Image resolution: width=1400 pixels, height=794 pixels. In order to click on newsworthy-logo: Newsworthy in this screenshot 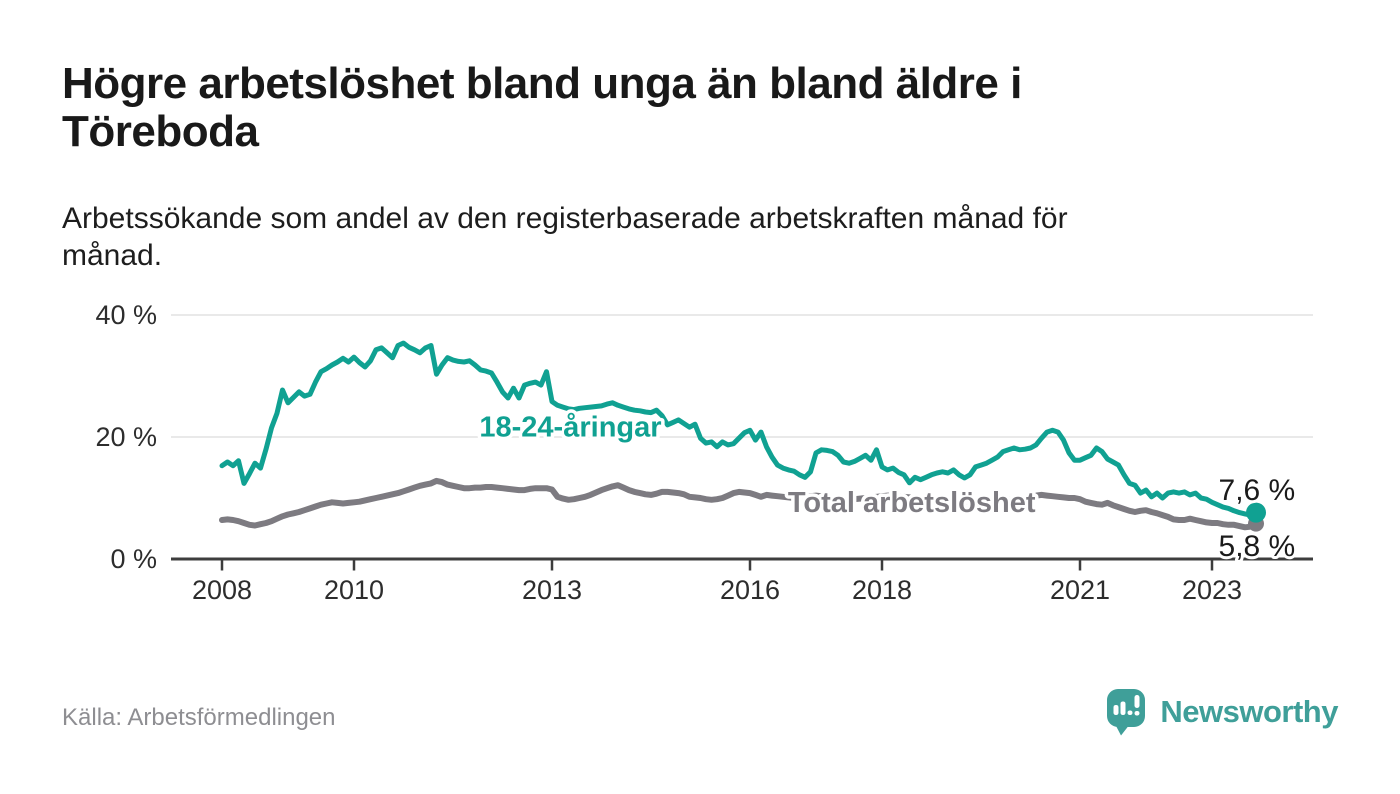, I will do `click(1222, 712)`.